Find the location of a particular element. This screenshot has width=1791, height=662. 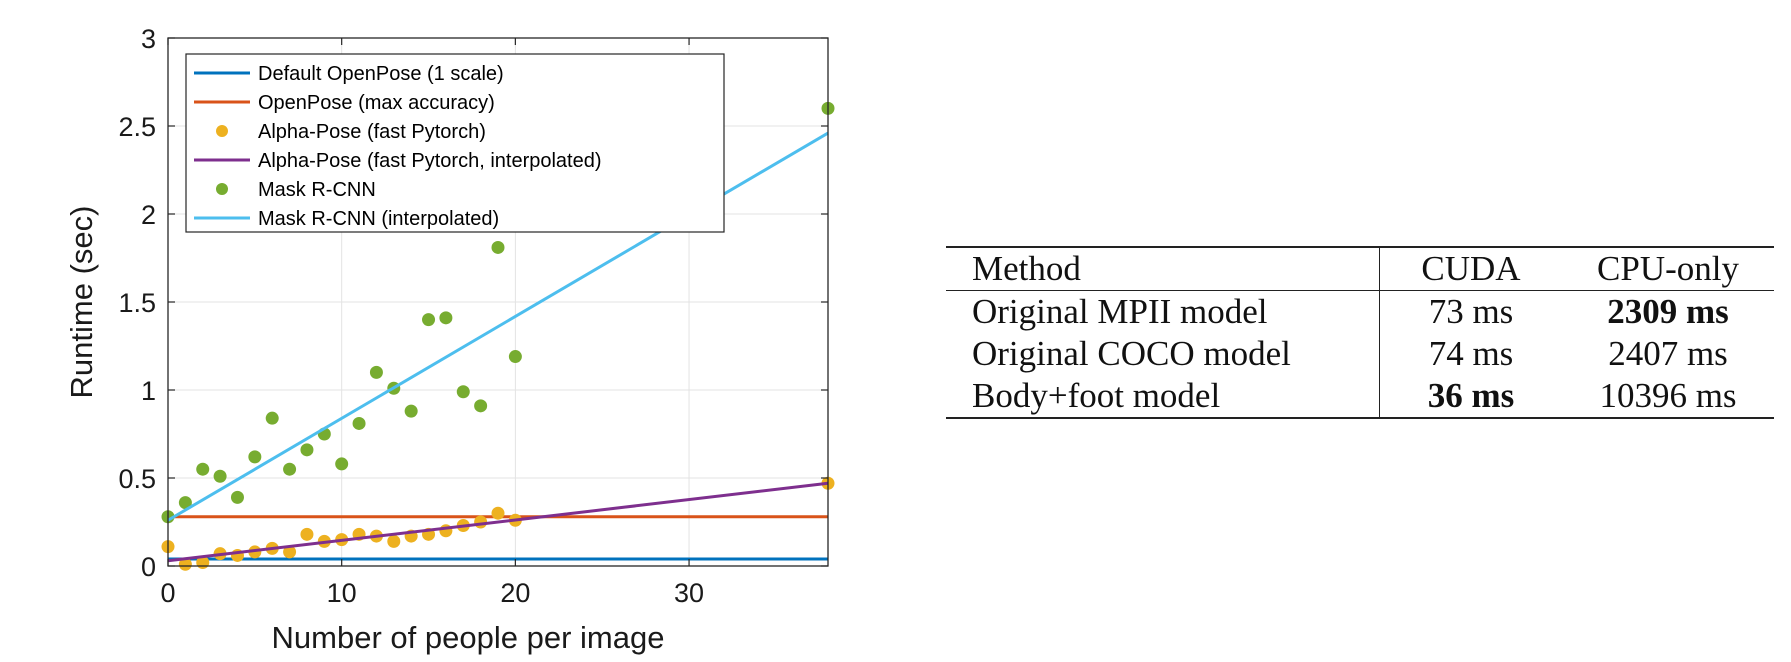

legend-swatch-alpha-pose-fast-pytorch is located at coordinates (222, 131).